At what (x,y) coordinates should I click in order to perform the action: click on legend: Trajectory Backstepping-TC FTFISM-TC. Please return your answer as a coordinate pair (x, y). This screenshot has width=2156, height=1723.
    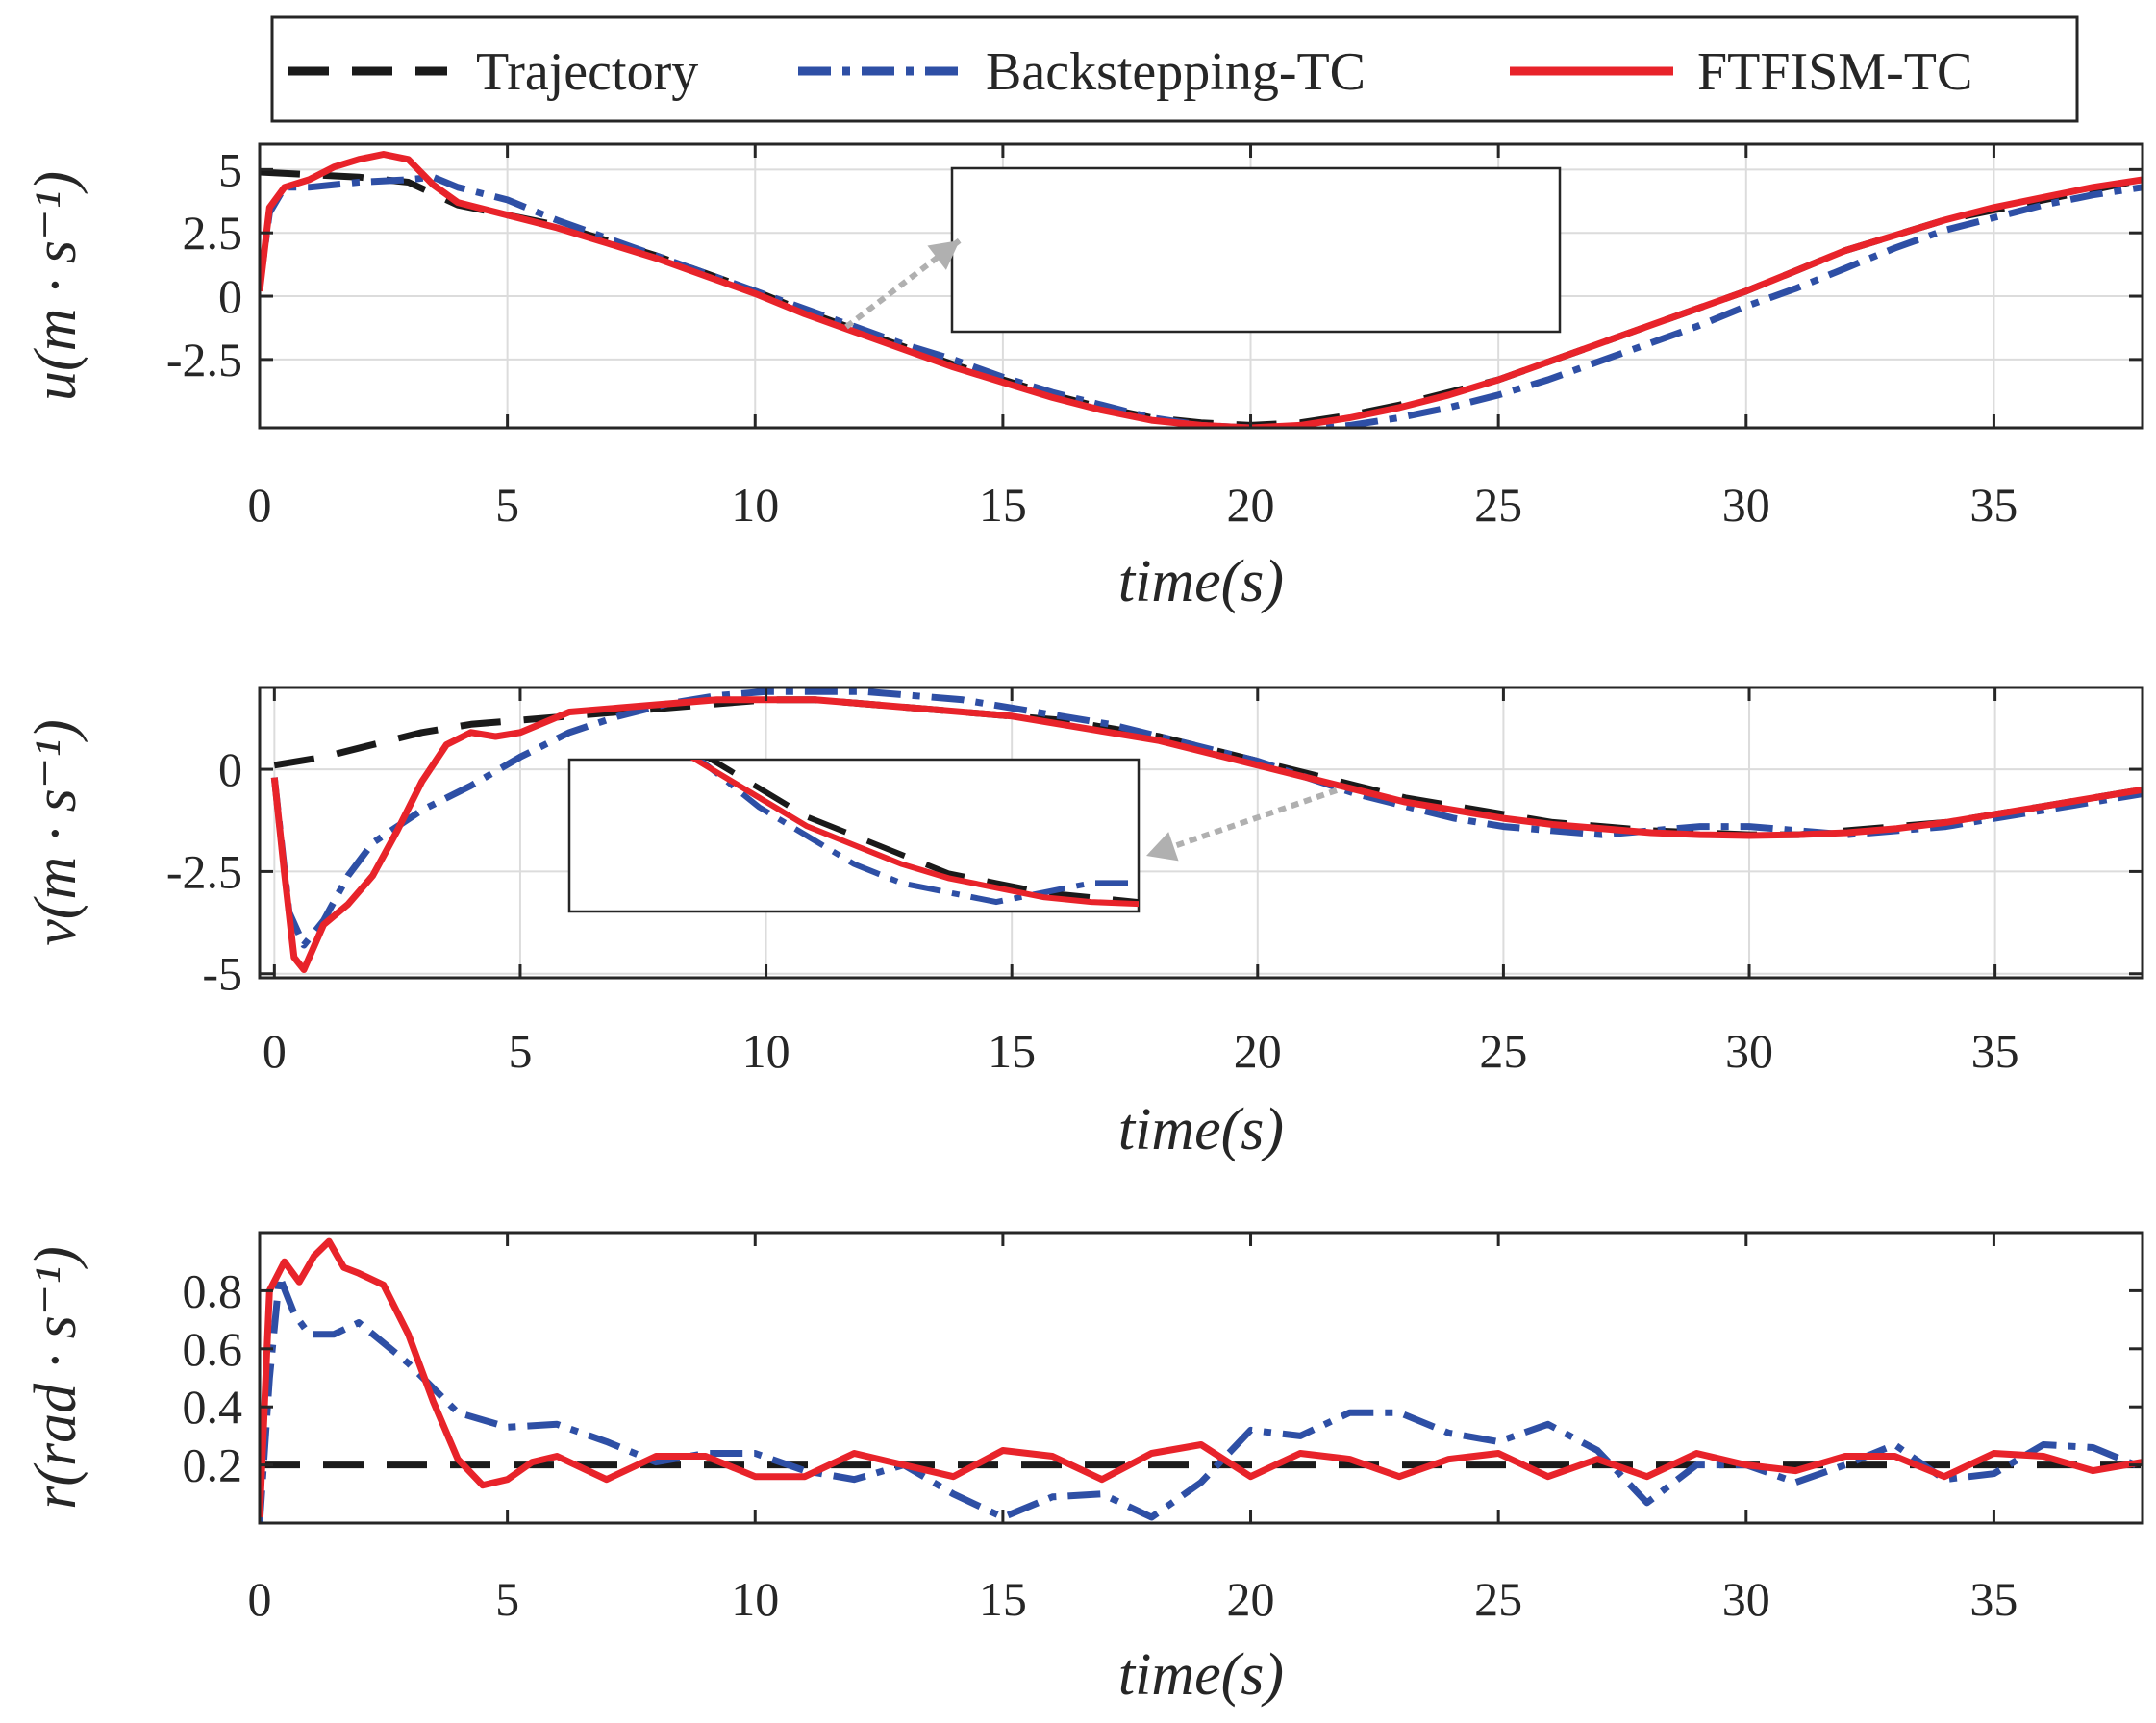
    Looking at the image, I should click on (1174, 69).